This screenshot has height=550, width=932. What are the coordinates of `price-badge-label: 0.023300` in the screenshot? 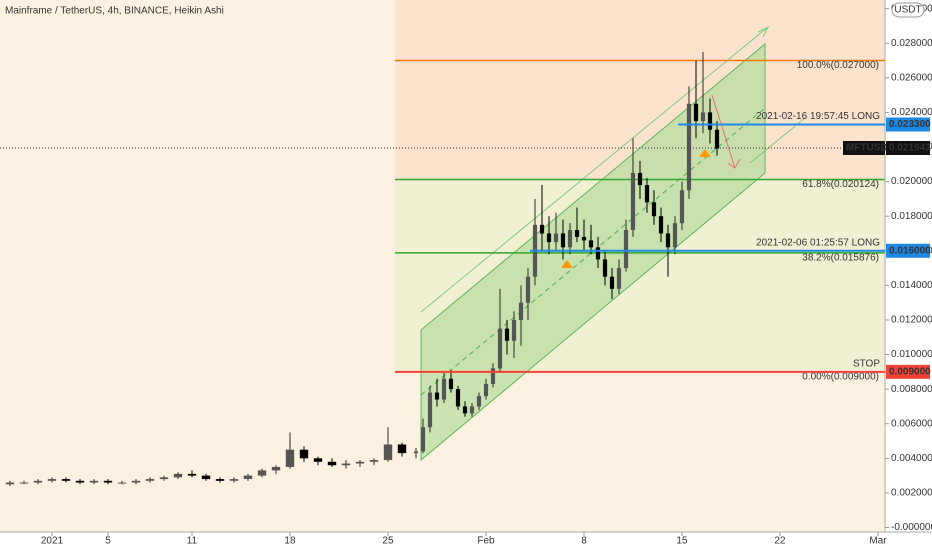 It's located at (910, 124).